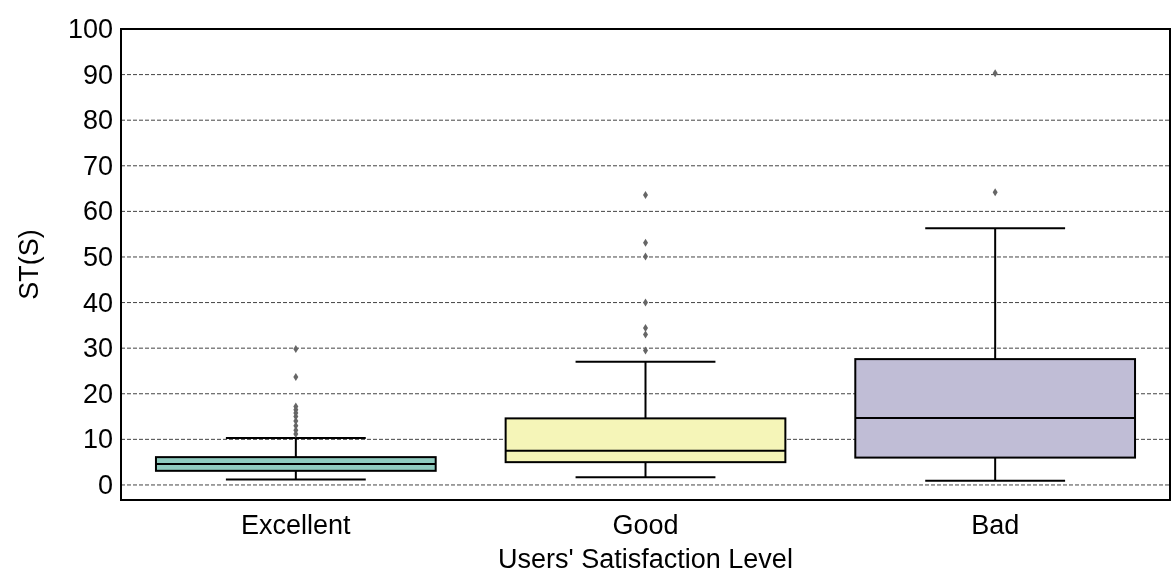  I want to click on x-axis-title: Users' Satisfaction Level, so click(645, 559).